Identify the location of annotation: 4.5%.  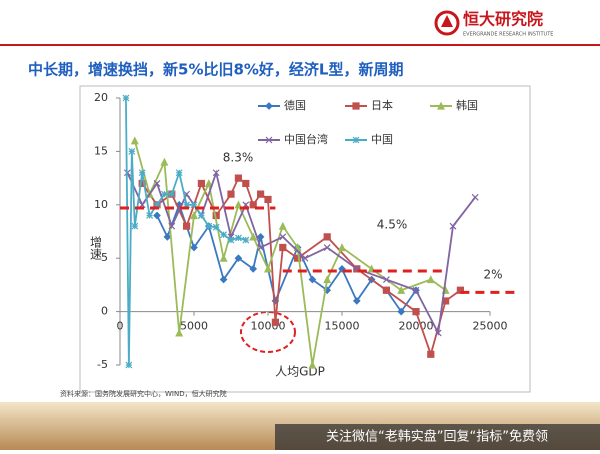
(392, 225).